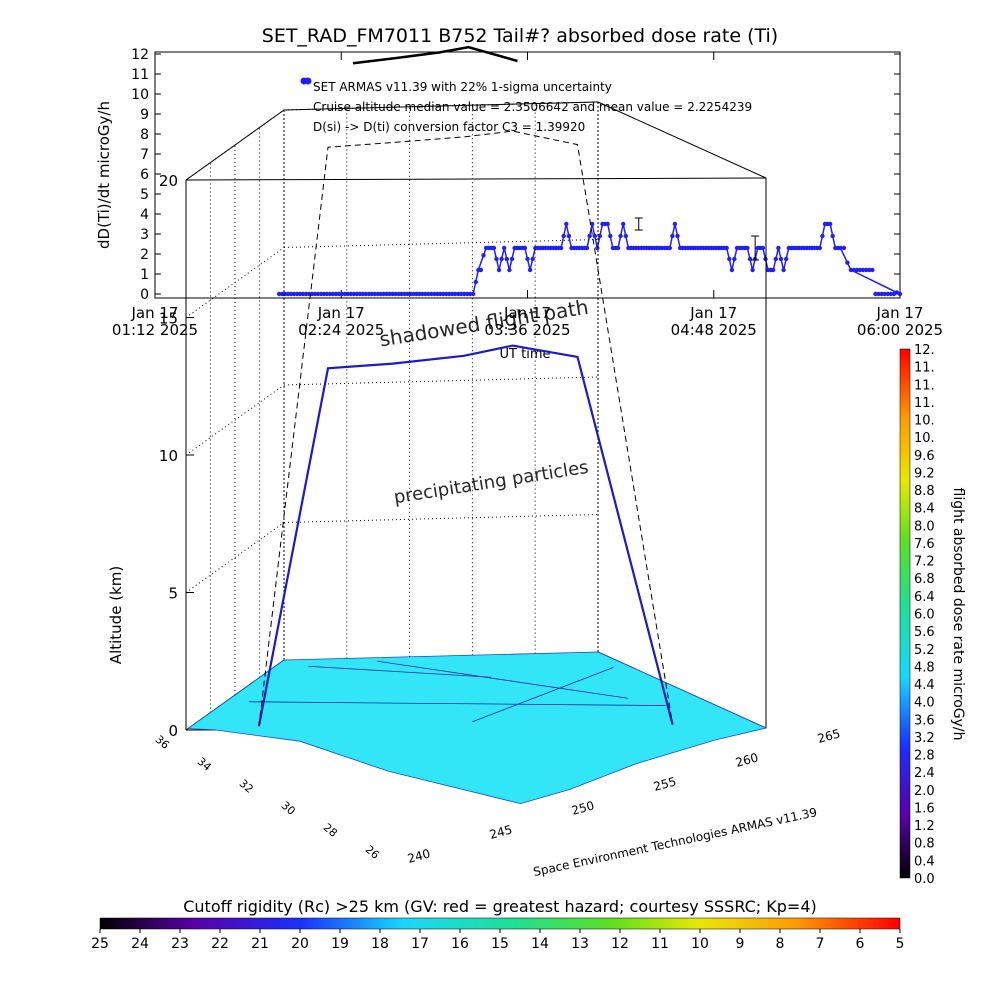 The height and width of the screenshot is (1000, 1000). Describe the element at coordinates (924, 791) in the screenshot. I see `dose-tick-label: 2.0` at that location.